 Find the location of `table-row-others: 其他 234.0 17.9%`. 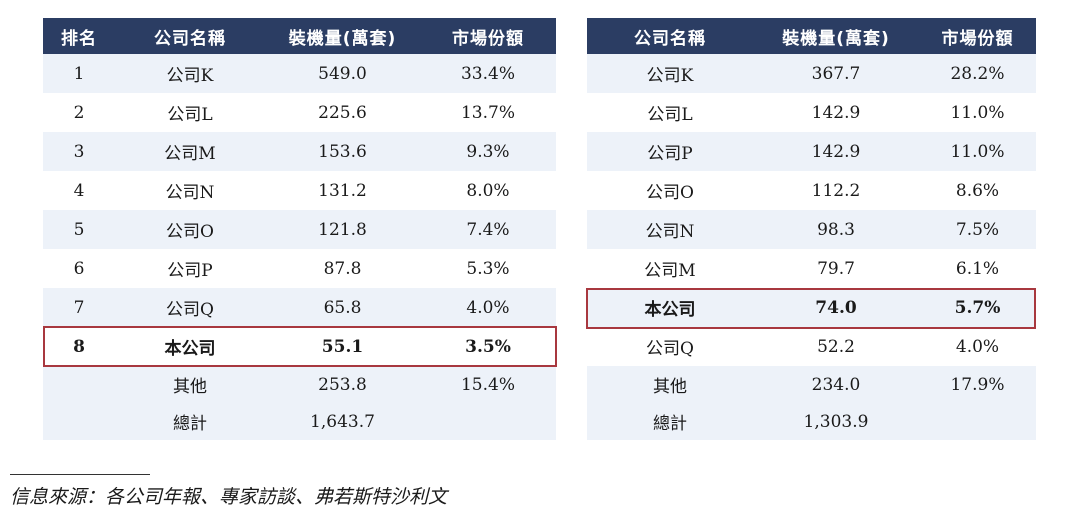

table-row-others: 其他 234.0 17.9% is located at coordinates (811, 384).